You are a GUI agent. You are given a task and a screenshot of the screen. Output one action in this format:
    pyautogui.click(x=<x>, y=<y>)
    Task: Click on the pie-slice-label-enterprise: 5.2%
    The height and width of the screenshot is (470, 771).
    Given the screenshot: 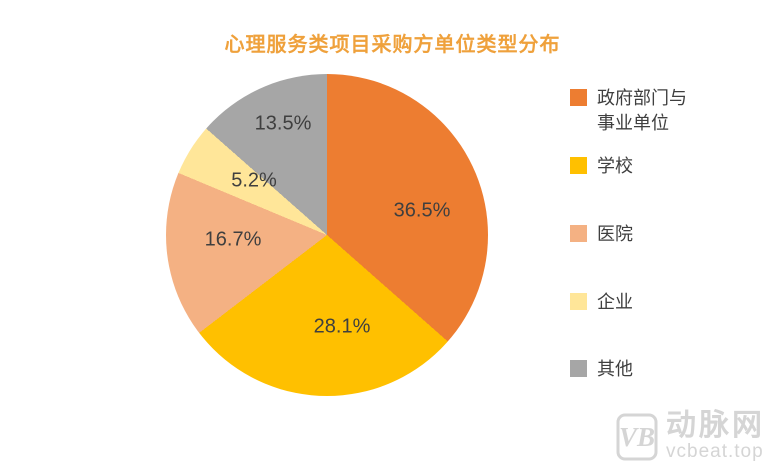 What is the action you would take?
    pyautogui.click(x=254, y=180)
    